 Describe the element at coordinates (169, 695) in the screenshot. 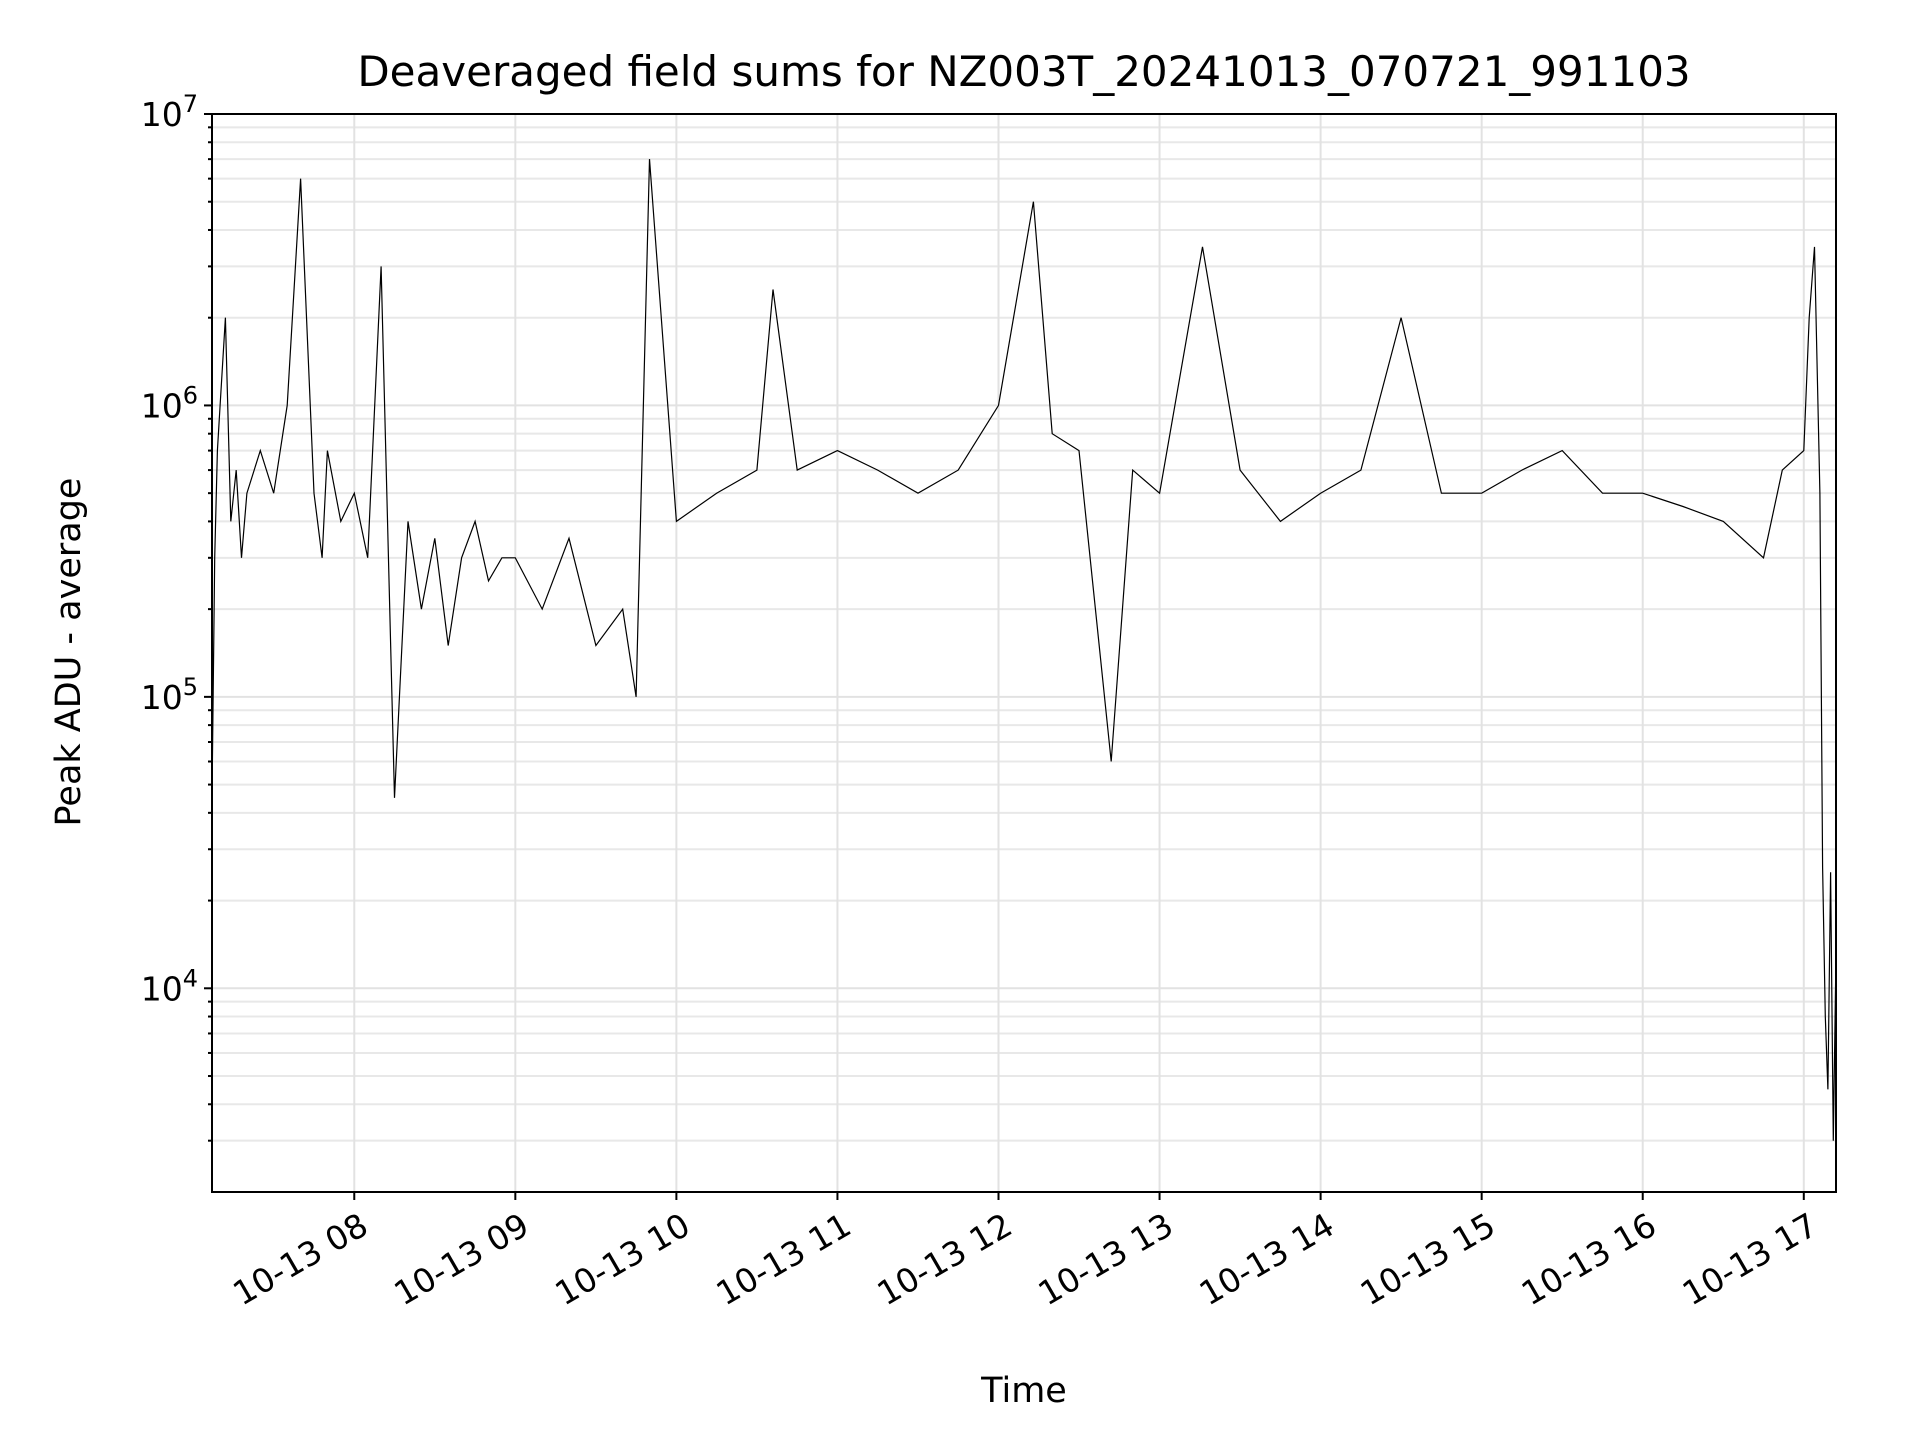

I see `y-tick-label: 10⁵` at that location.